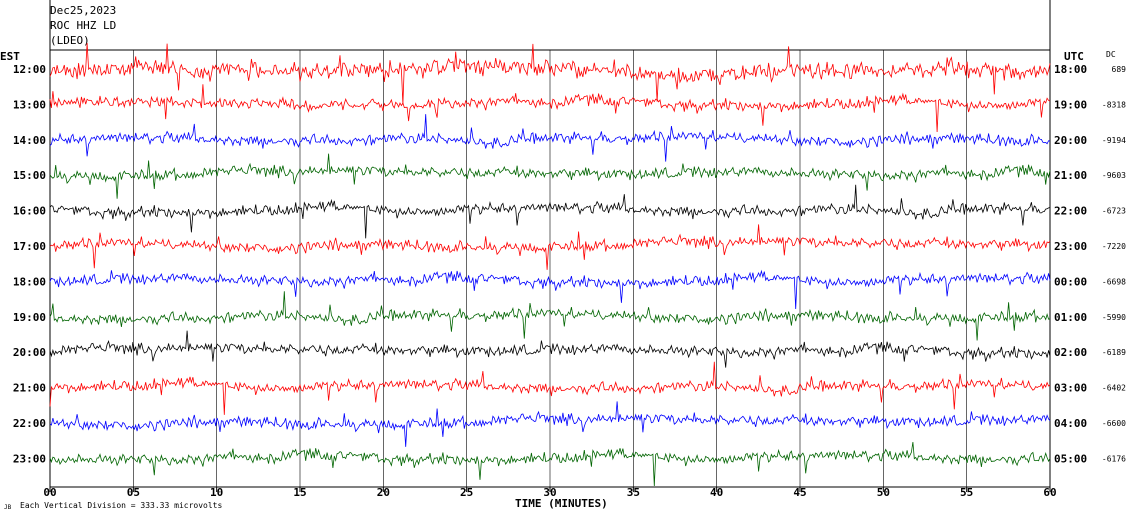 This screenshot has width=1130, height=519. Describe the element at coordinates (1114, 281) in the screenshot. I see `dc-offset-value: -6698` at that location.